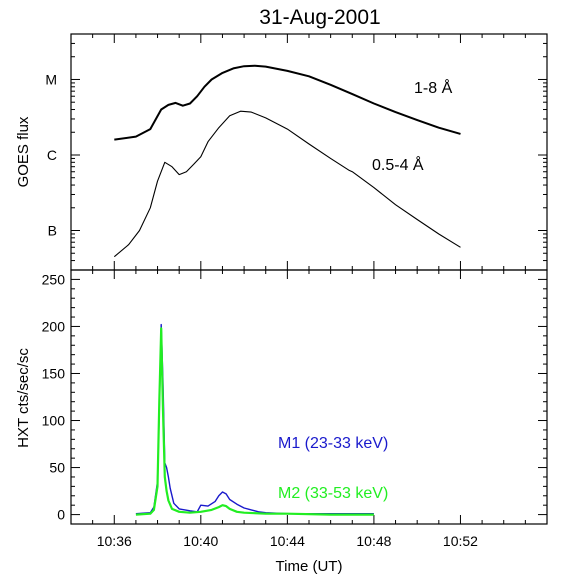  I want to click on hxt-y-axis-label: HXT cts/sec/sc, so click(23, 398).